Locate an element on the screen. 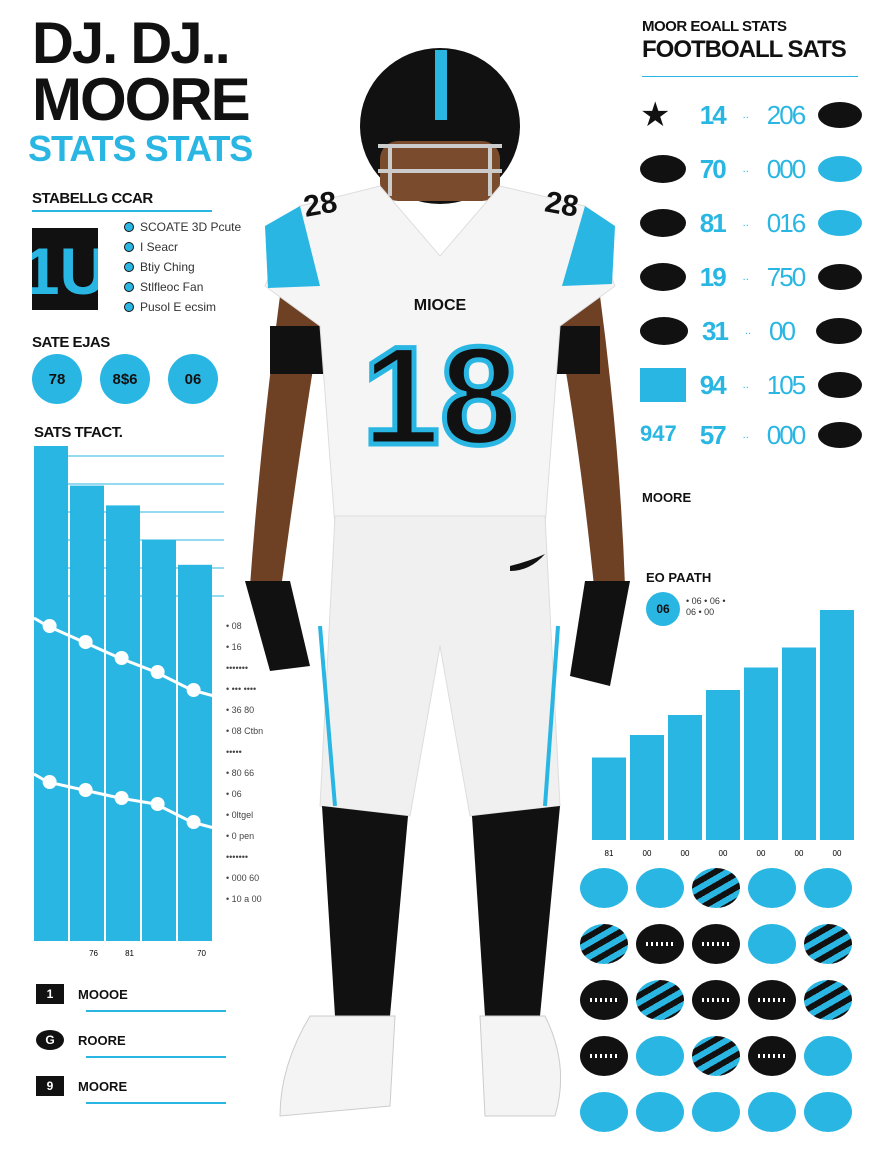  chart-bar-label: 81 is located at coordinates (129, 953).